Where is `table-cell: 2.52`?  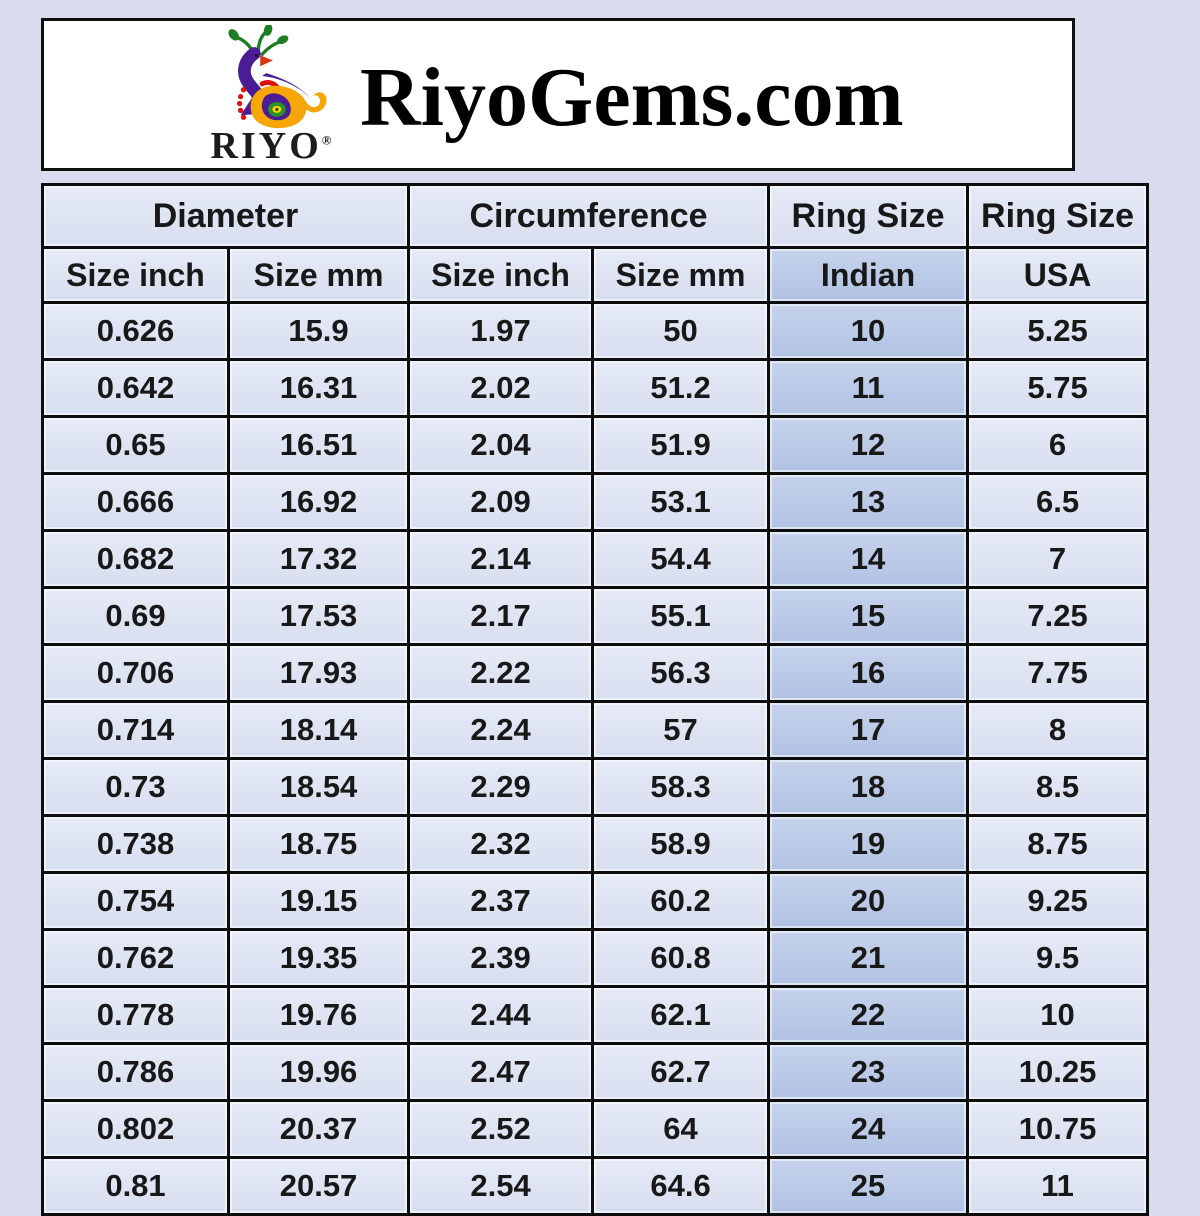 table-cell: 2.52 is located at coordinates (501, 1129).